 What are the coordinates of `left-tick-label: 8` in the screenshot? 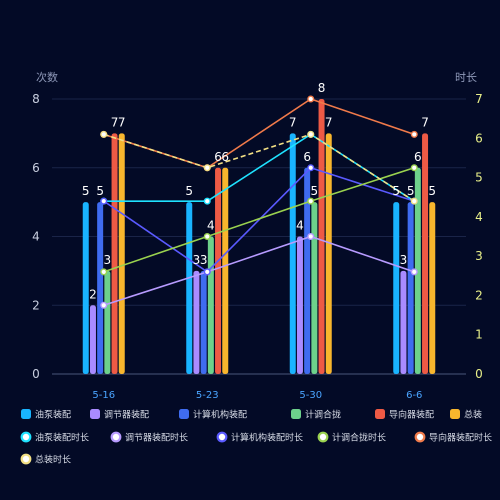 It's located at (36, 99).